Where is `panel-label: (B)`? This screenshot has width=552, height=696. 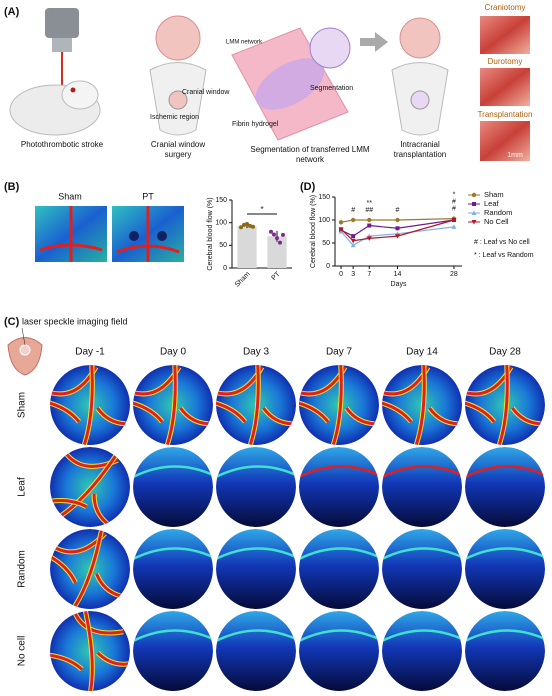
panel-label: (B) is located at coordinates (12, 187).